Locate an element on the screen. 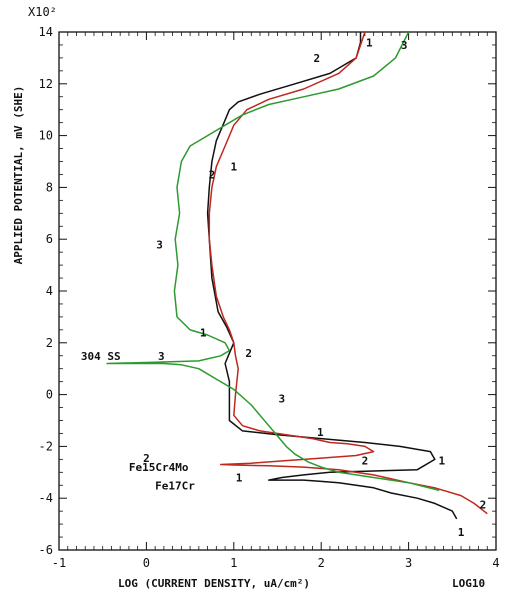 The width and height of the screenshot is (511, 604). alloy-annotation: Fe15Cr4Mo is located at coordinates (159, 467).